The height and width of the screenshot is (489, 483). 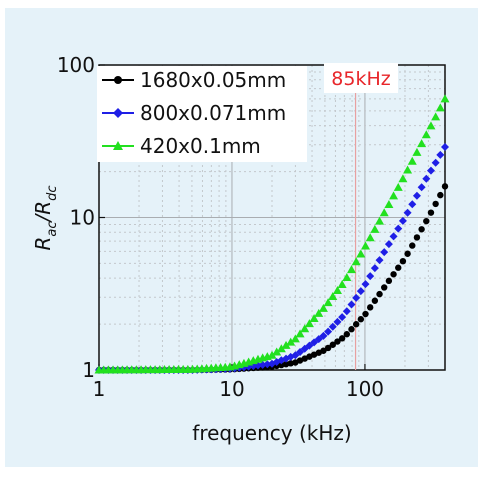 I want to click on annotation-box, so click(x=361, y=78).